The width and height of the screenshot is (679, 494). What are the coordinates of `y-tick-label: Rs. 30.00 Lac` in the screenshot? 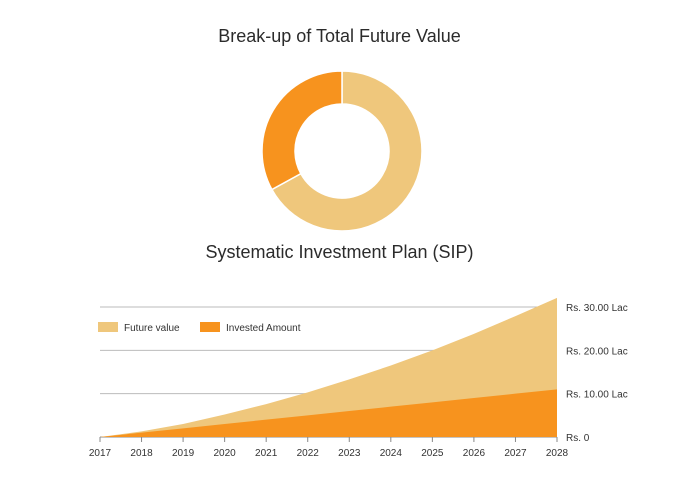 It's located at (597, 308).